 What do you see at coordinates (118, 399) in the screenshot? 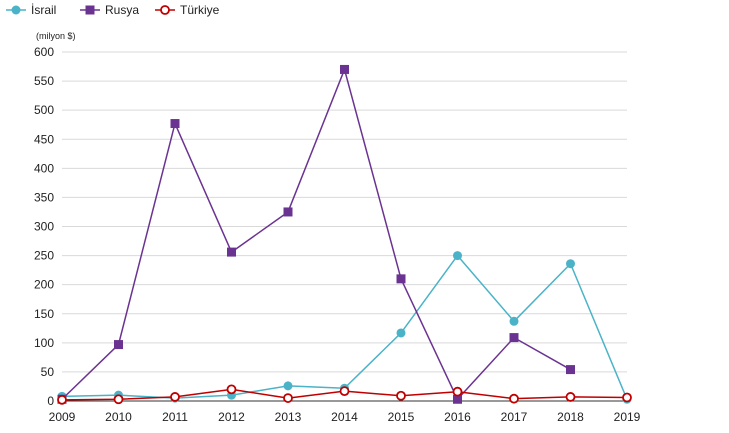
I see `series-3-point-2010` at bounding box center [118, 399].